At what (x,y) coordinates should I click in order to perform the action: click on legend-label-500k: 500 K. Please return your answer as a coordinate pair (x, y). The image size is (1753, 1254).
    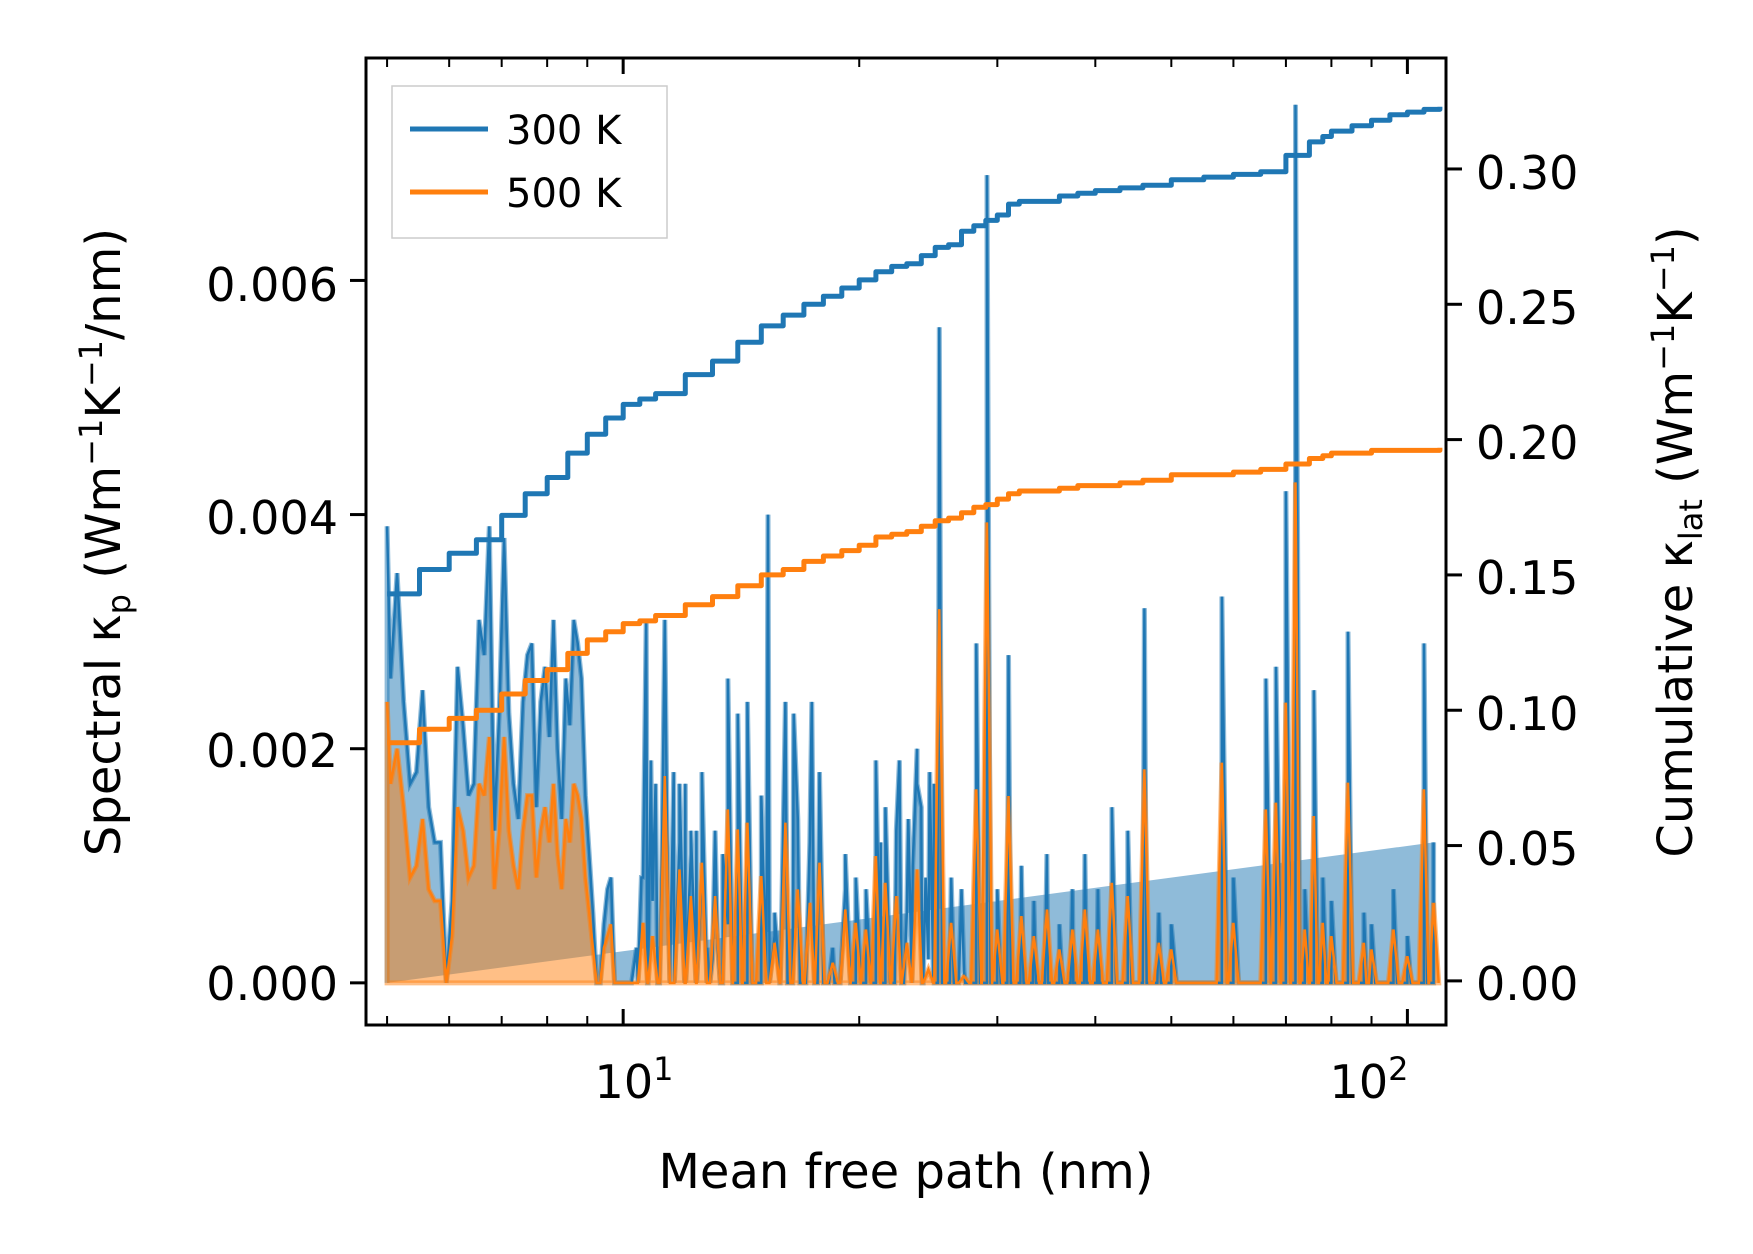
    Looking at the image, I should click on (564, 194).